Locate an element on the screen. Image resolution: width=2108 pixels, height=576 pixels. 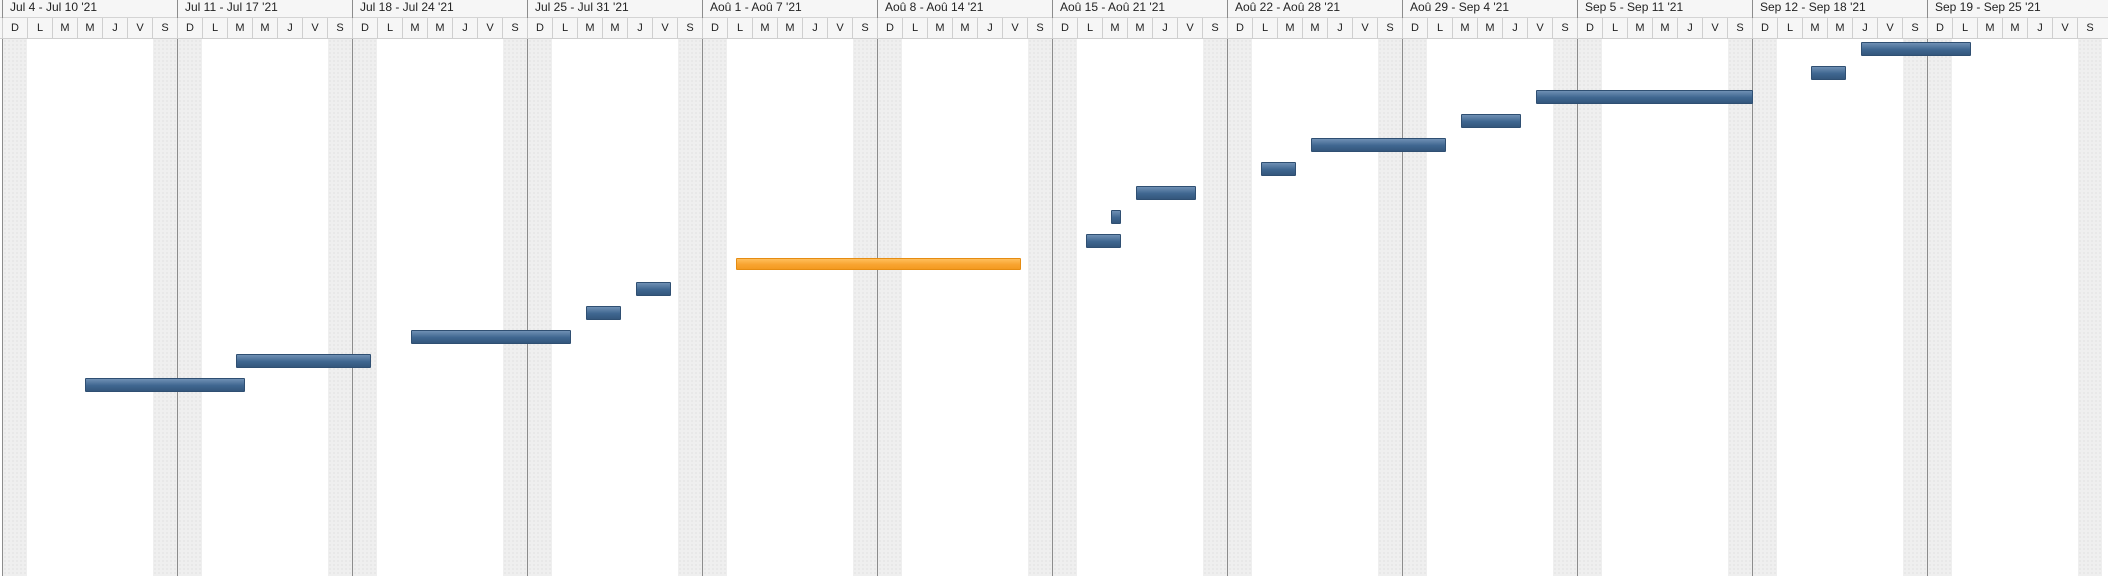
week-header: Aoû 8 - Aoû 14 '21 is located at coordinates (934, 7).